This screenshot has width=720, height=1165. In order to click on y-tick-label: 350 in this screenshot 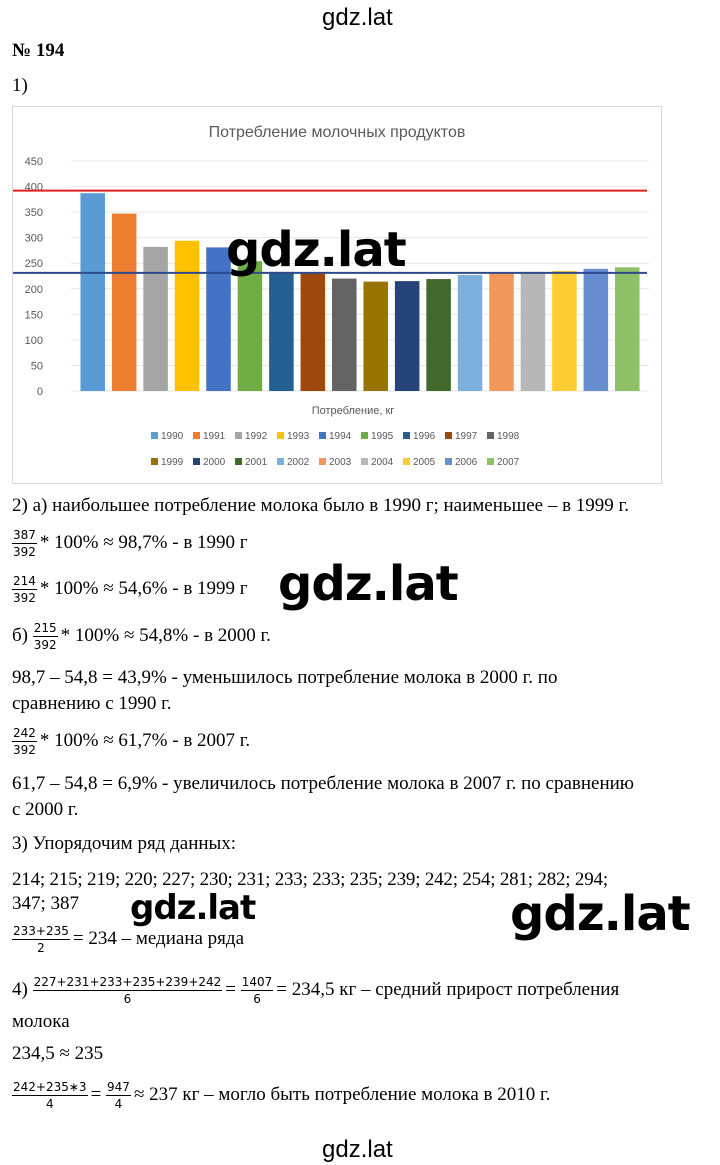, I will do `click(34, 213)`.